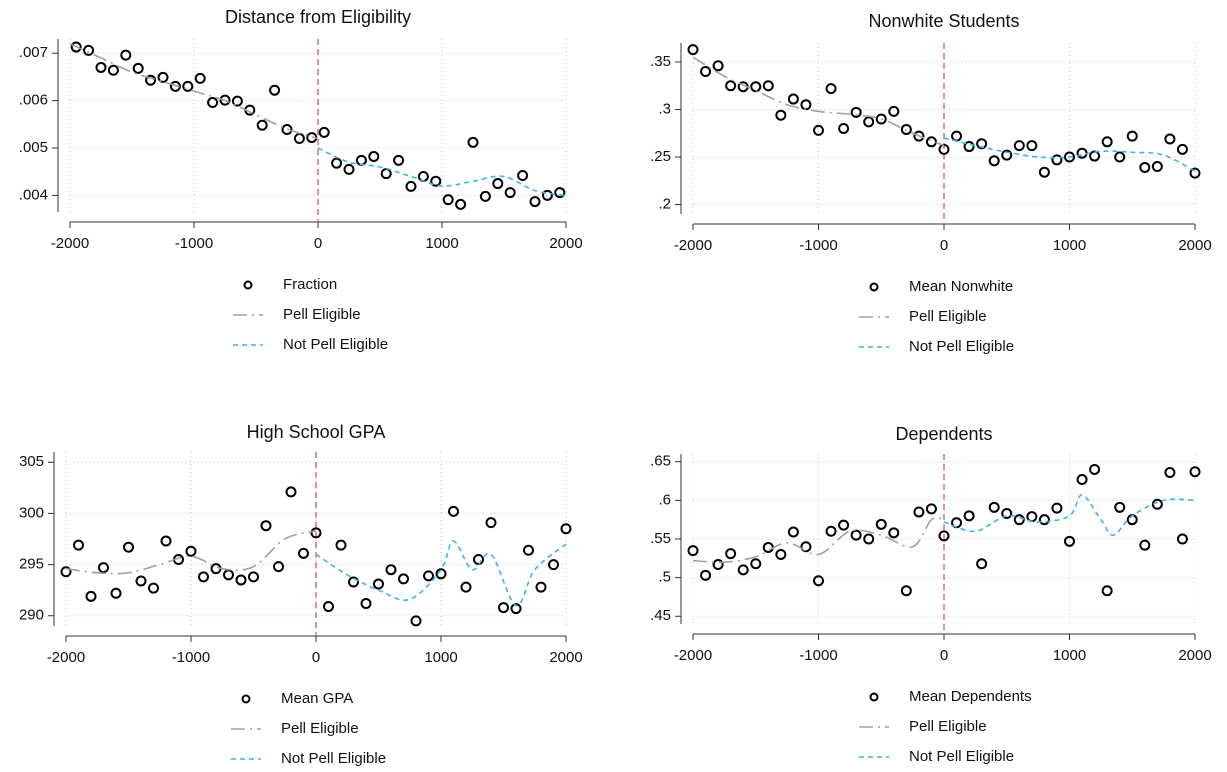 This screenshot has height=772, width=1227. Describe the element at coordinates (664, 499) in the screenshot. I see `y-tick-label: .6` at that location.